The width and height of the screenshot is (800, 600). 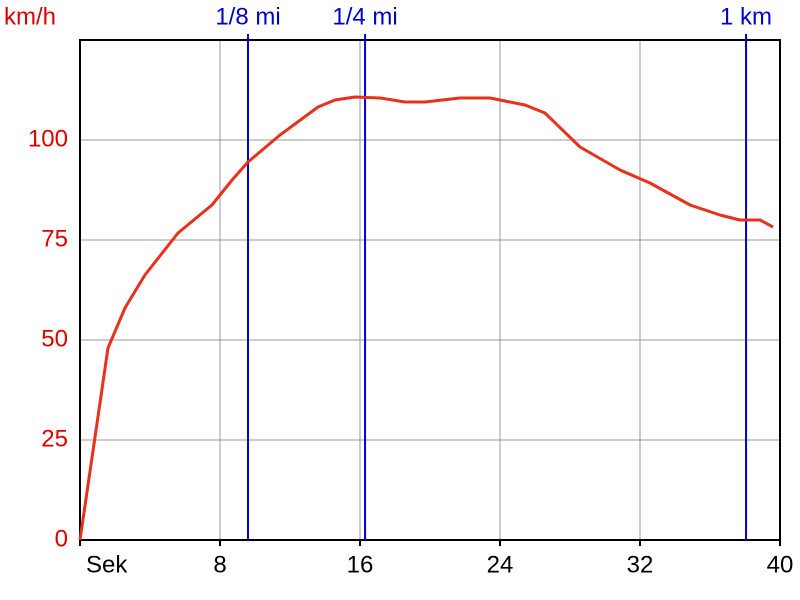 What do you see at coordinates (360, 564) in the screenshot?
I see `x-tick-label: 16` at bounding box center [360, 564].